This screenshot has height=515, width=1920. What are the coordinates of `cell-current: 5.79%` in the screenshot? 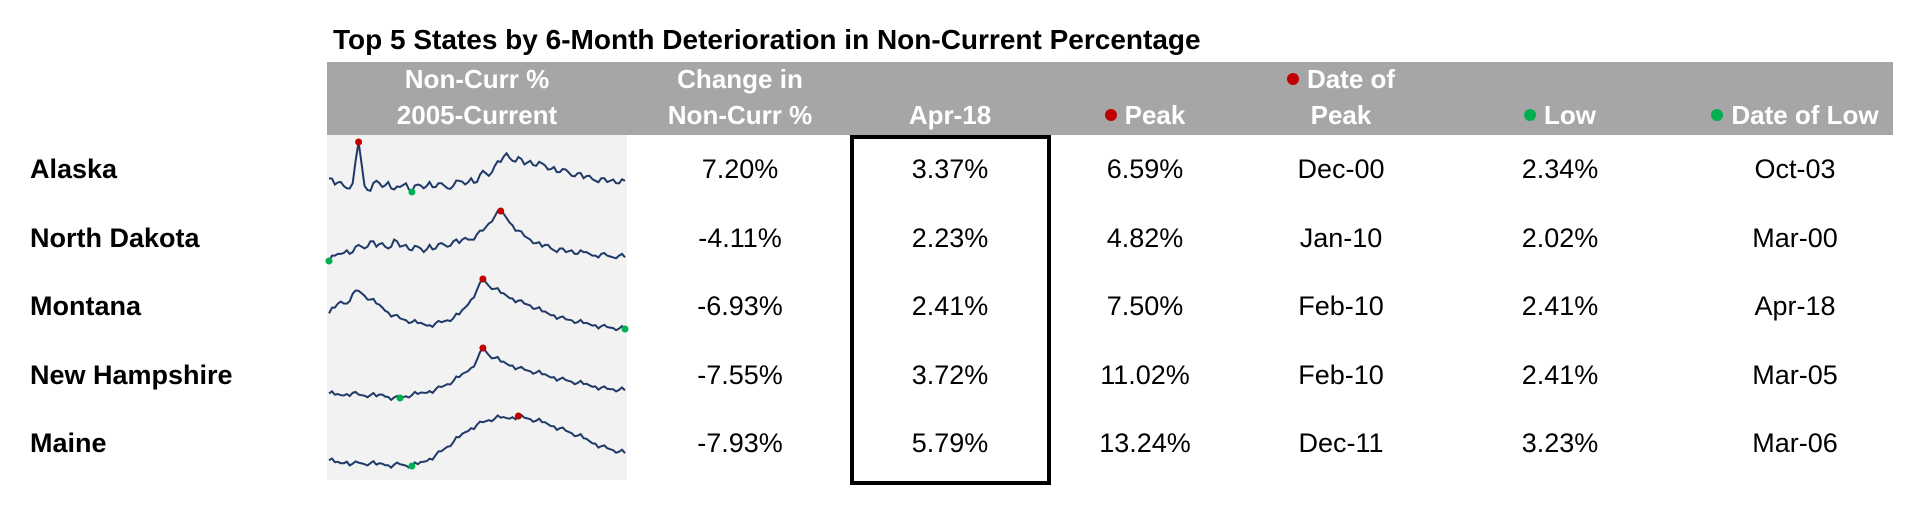 It's located at (950, 443).